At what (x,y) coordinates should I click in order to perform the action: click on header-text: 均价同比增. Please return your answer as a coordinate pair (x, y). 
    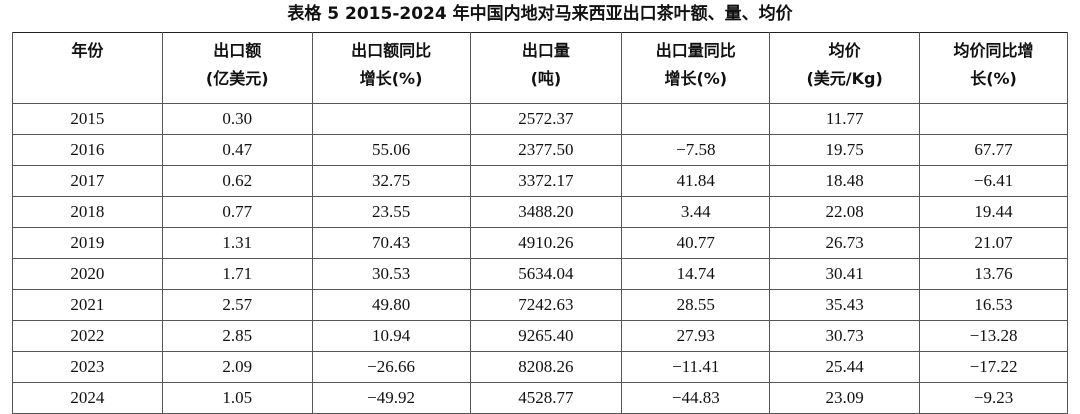
    Looking at the image, I should click on (993, 50).